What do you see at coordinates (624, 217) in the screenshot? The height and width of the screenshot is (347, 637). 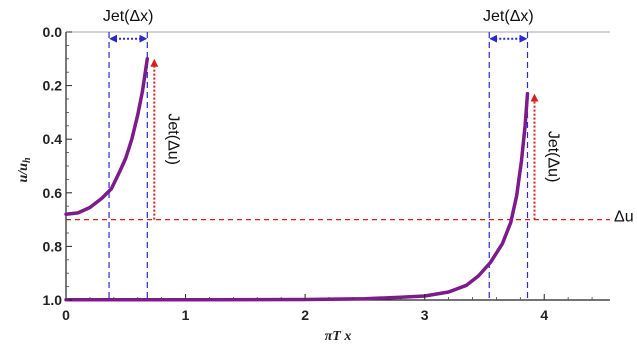 I see `threshold-label: Δu` at bounding box center [624, 217].